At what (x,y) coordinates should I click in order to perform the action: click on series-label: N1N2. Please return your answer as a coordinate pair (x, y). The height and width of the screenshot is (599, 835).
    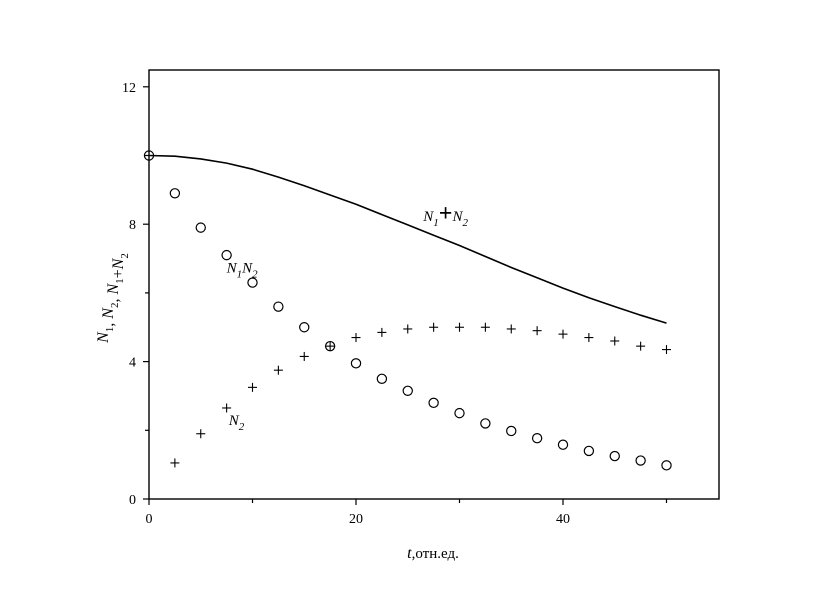
    Looking at the image, I should click on (242, 270).